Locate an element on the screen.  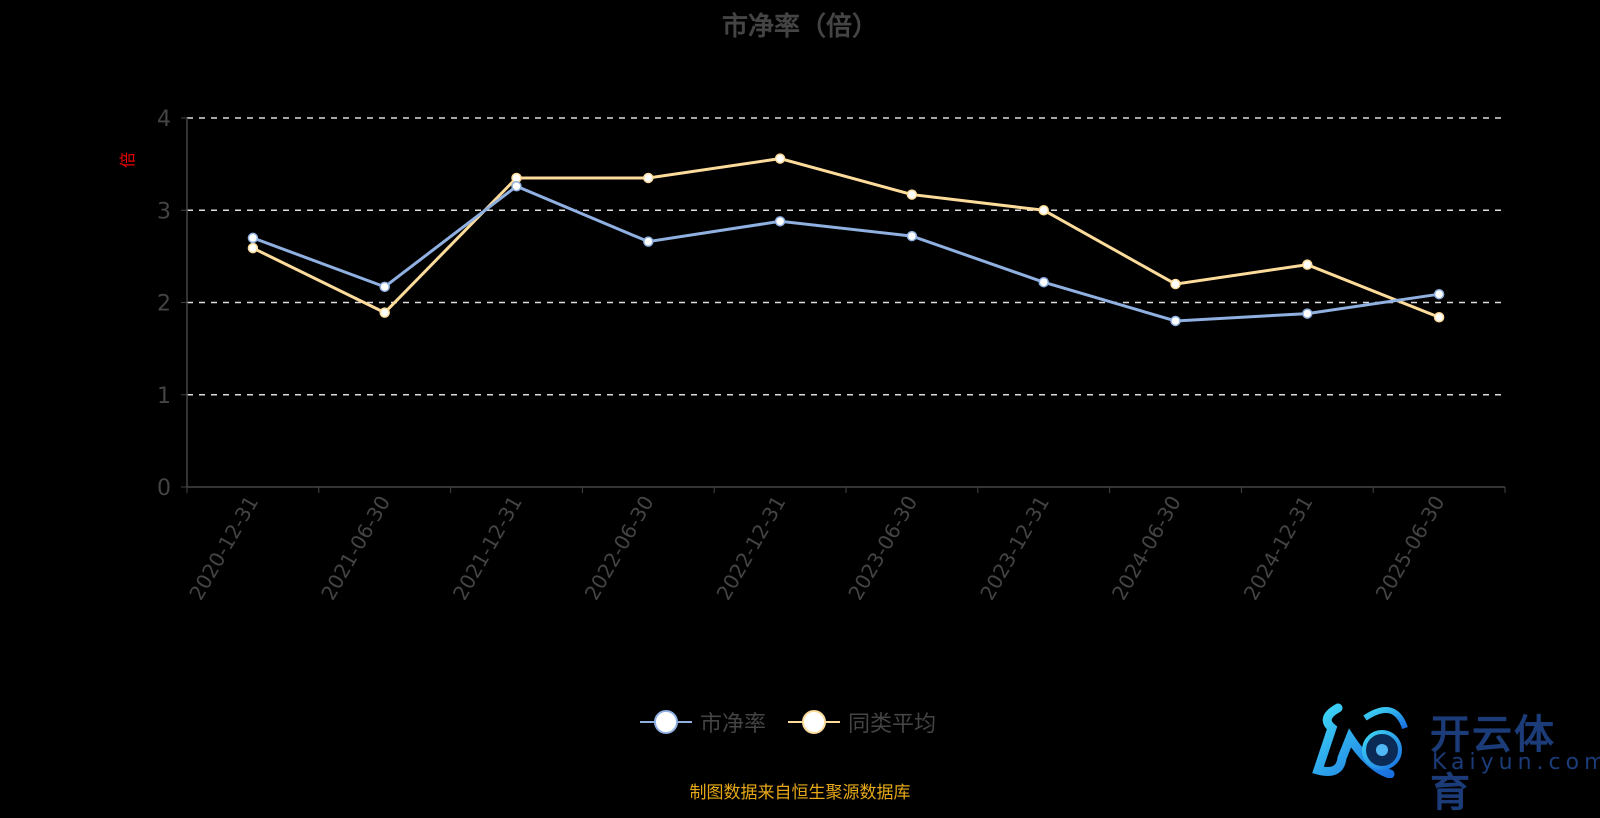
x-tick-label: 2023-12-31 is located at coordinates (1014, 548).